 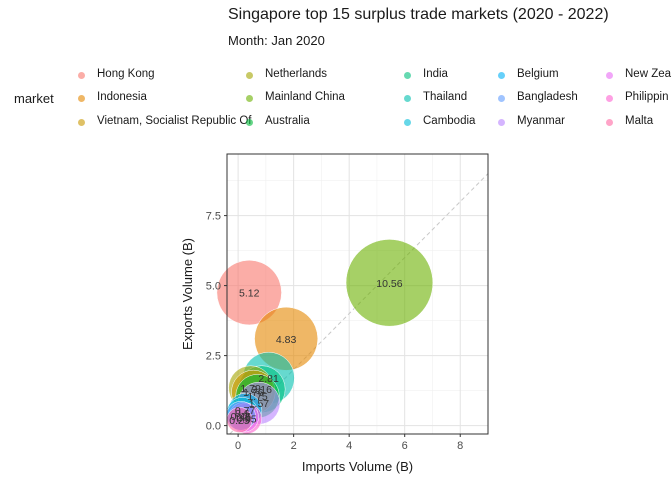 I want to click on bubble-label: 1.76, so click(x=253, y=393).